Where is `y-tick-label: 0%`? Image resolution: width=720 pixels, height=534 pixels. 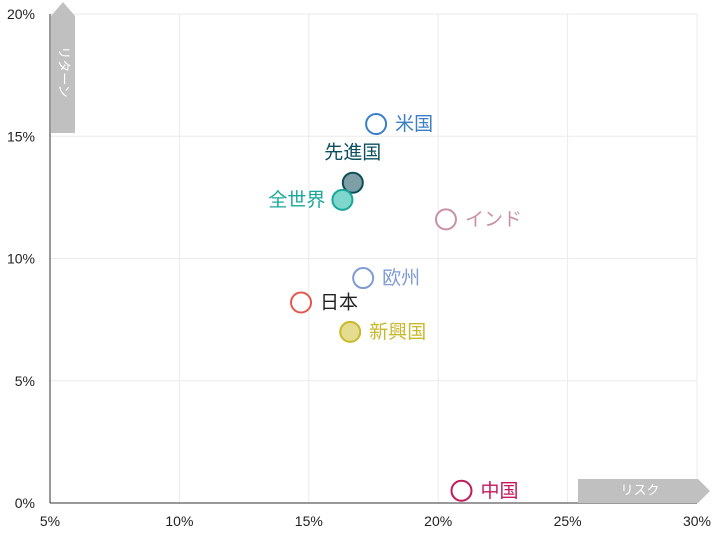 y-tick-label: 0% is located at coordinates (25, 503).